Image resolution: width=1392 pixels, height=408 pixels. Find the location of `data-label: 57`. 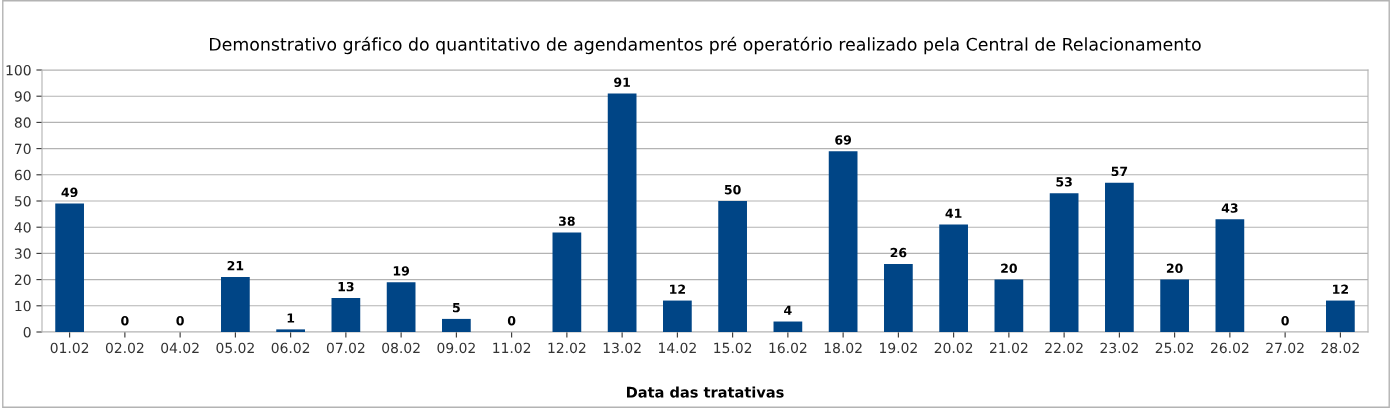

data-label: 57 is located at coordinates (1119, 171).